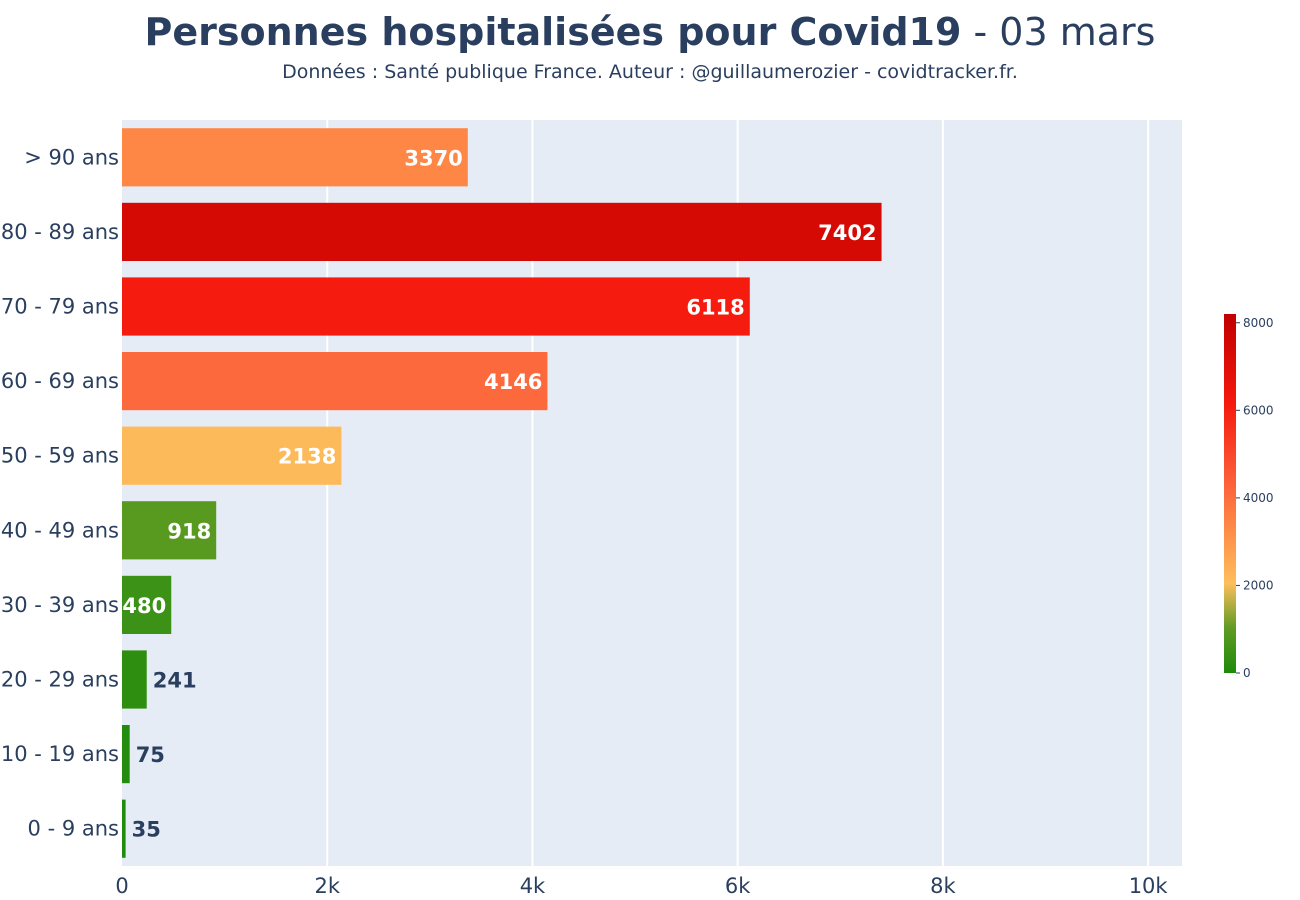  What do you see at coordinates (553, 32) in the screenshot?
I see `chart-title-main: Personnes hospitalisées pour Covid19` at bounding box center [553, 32].